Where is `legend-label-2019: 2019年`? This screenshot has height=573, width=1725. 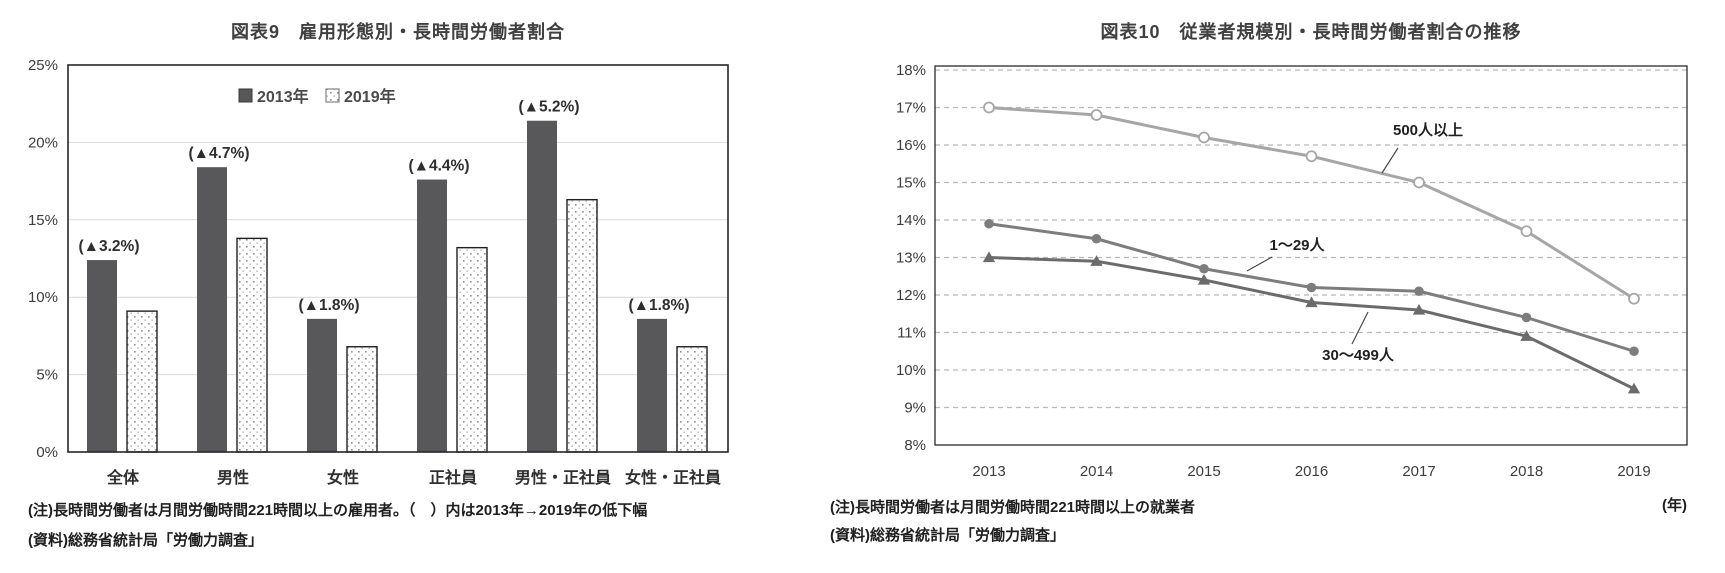 legend-label-2019: 2019年 is located at coordinates (370, 96).